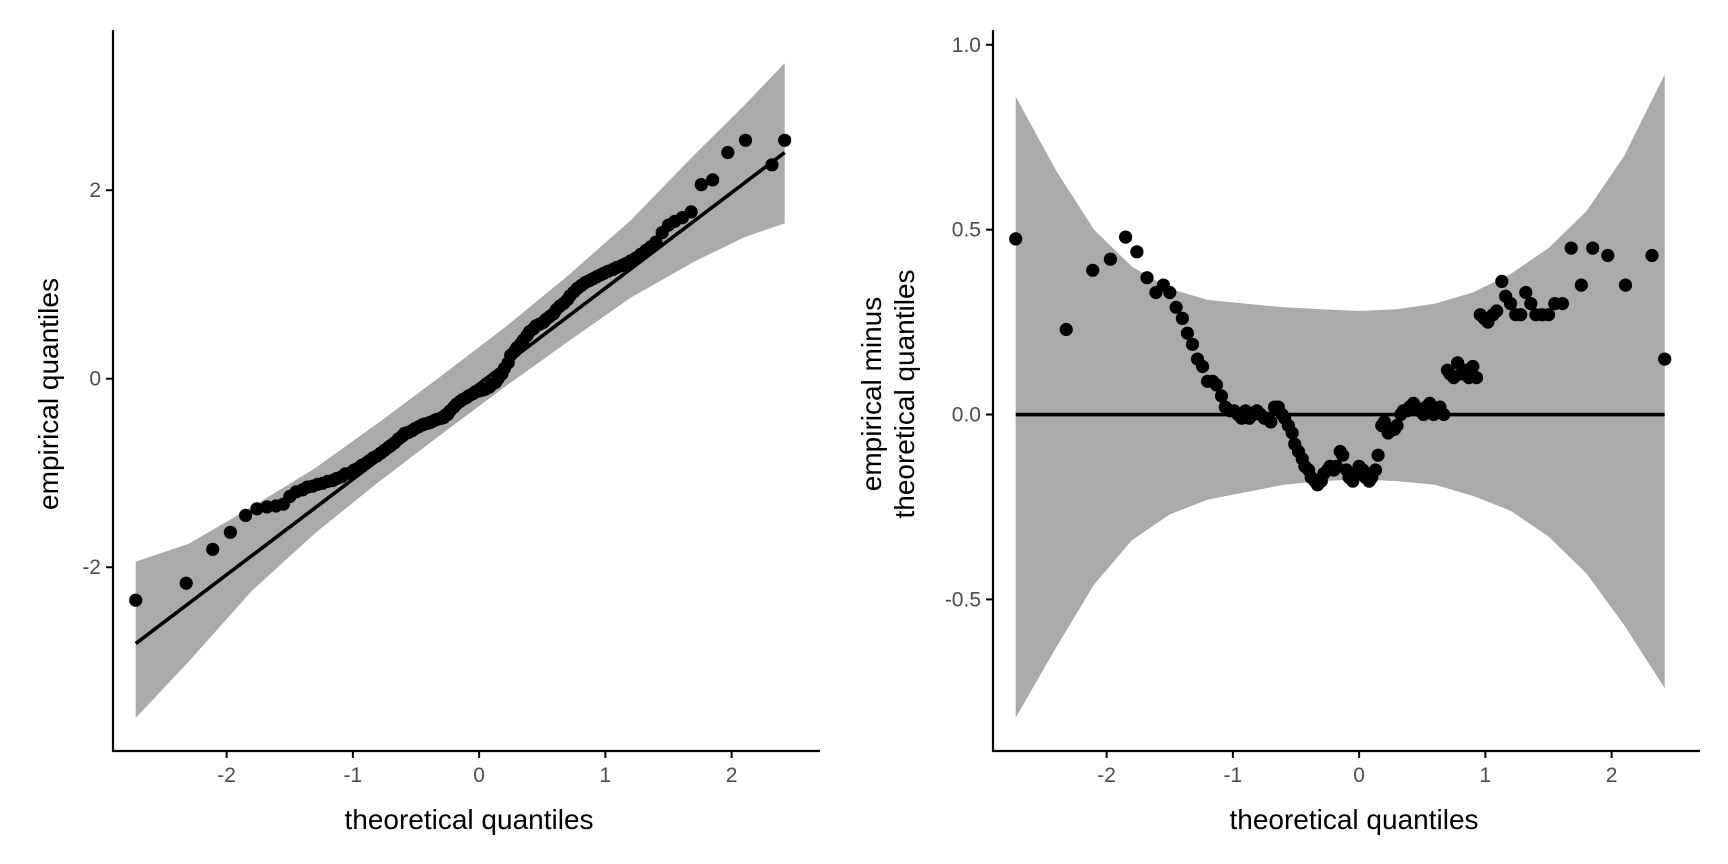 Image resolution: width=1728 pixels, height=864 pixels. Describe the element at coordinates (904, 393) in the screenshot. I see `right-y-axis-title-line-2: theoretical quantiles` at that location.